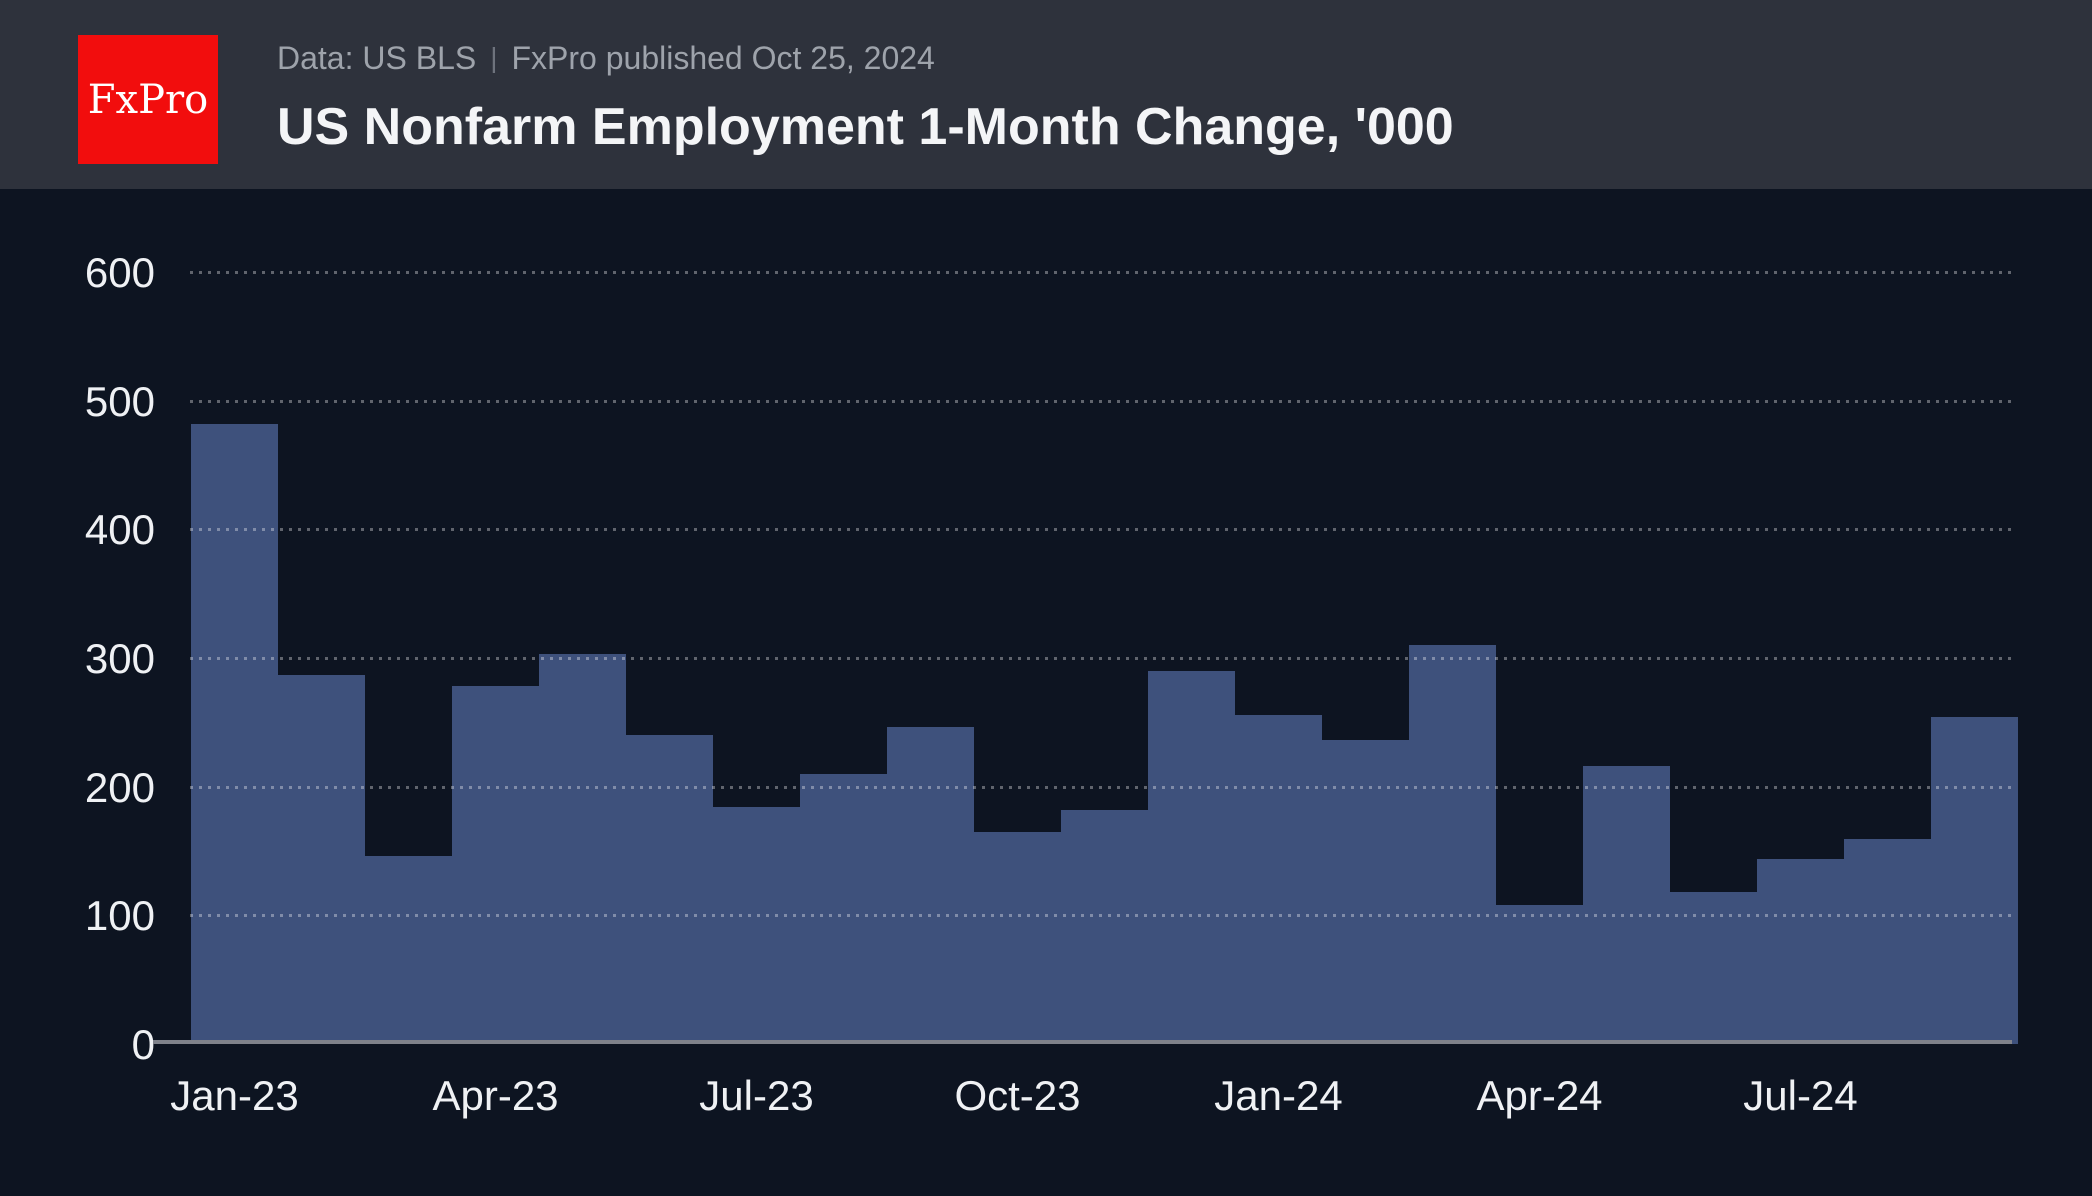  I want to click on x-axis-tick-label-Apr-24: Apr-24, so click(1539, 1095).